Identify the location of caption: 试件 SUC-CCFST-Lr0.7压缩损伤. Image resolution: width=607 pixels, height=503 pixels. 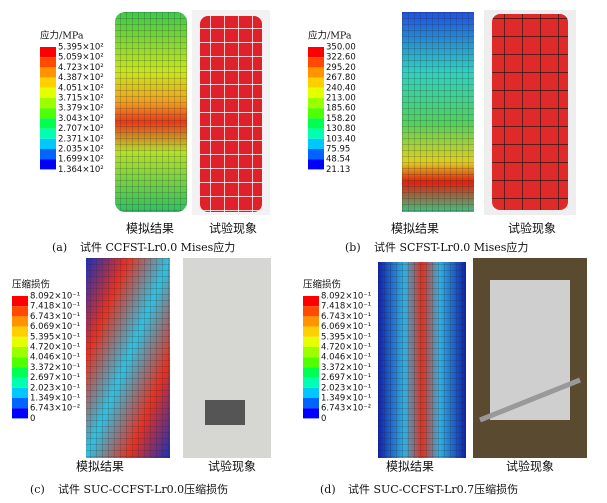
(433, 489).